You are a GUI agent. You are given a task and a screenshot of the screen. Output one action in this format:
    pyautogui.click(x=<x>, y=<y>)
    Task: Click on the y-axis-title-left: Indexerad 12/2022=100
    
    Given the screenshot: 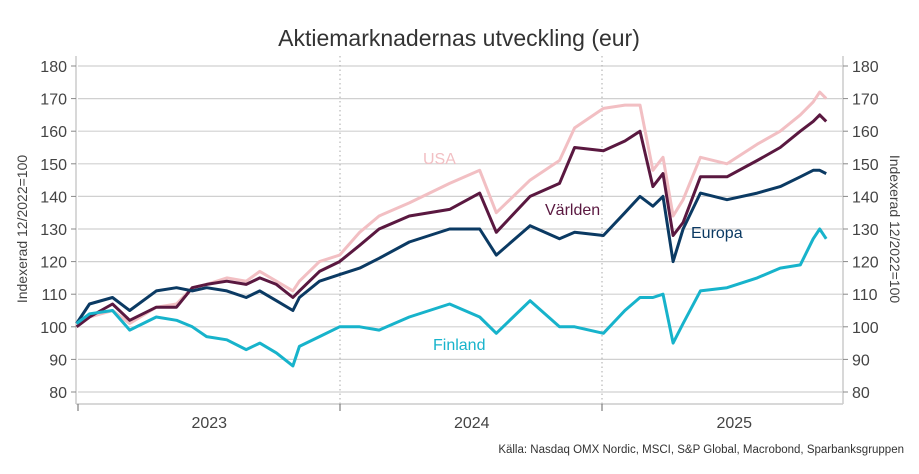 What is the action you would take?
    pyautogui.click(x=22, y=229)
    